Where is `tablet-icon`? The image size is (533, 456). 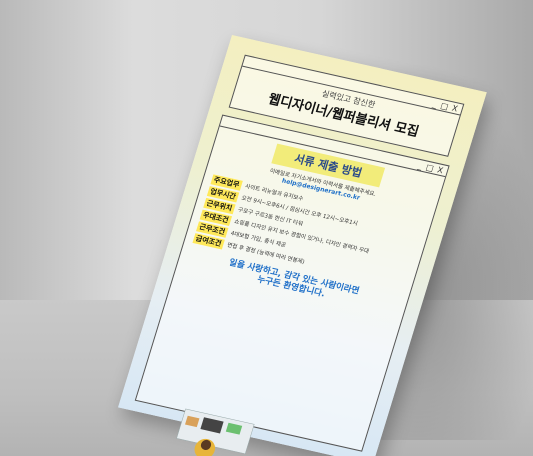
tablet-icon is located at coordinates (234, 428).